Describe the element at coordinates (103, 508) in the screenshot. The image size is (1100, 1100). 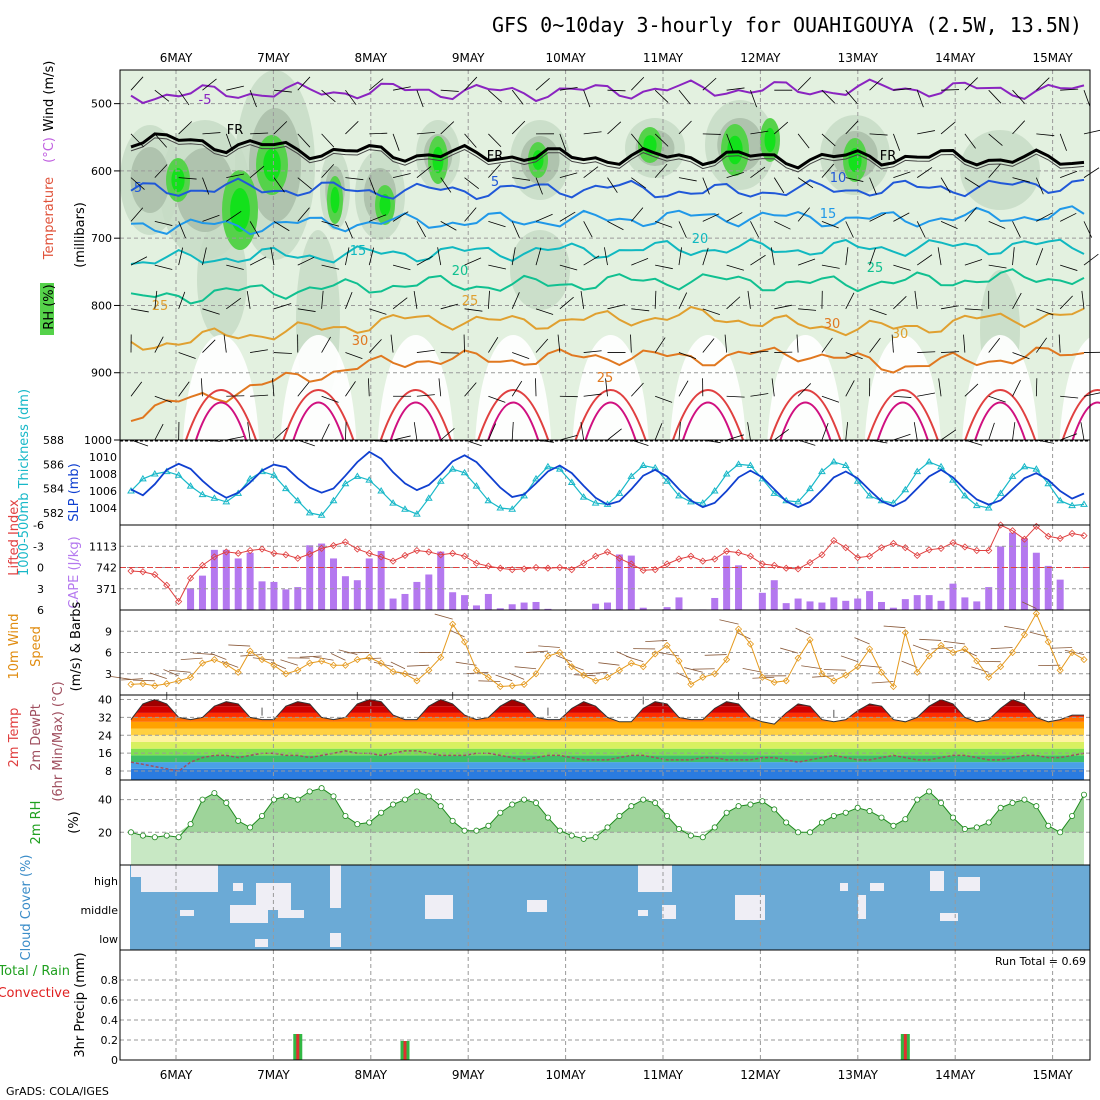
I see `ytick-right: 1004` at that location.